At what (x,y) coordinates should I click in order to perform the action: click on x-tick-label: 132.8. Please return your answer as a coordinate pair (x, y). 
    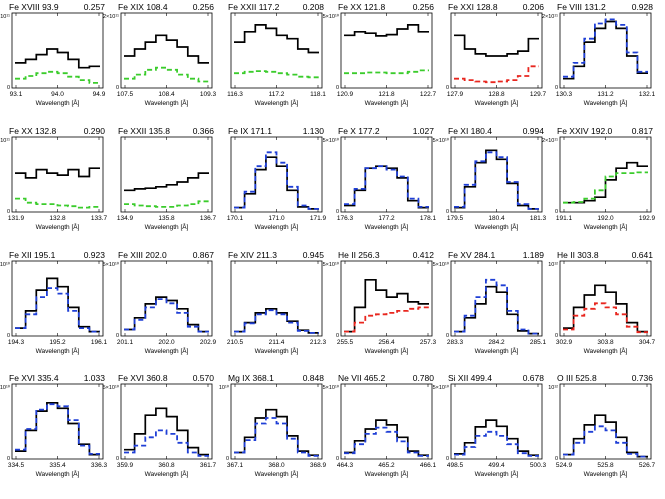
    Looking at the image, I should click on (57, 218).